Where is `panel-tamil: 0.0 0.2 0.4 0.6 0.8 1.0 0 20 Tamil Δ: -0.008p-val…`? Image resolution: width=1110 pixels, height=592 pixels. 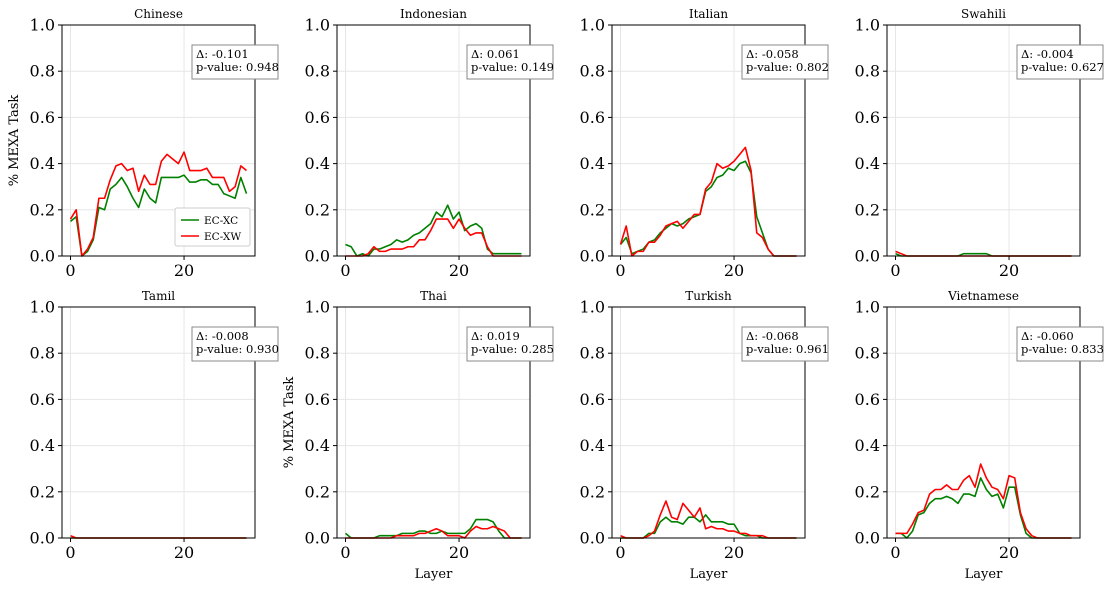
panel-tamil: 0.0 0.2 0.4 0.6 0.8 1.0 0 20 Tamil Δ: -0.008p-val… is located at coordinates (154, 425).